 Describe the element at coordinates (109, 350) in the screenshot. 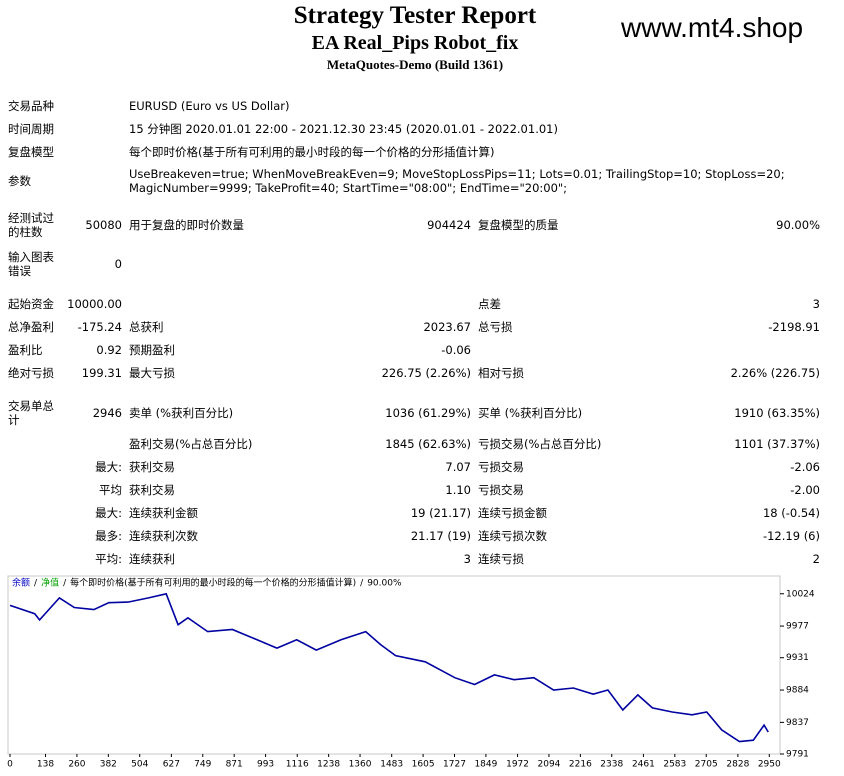

I see `stat-value: 0.92` at that location.